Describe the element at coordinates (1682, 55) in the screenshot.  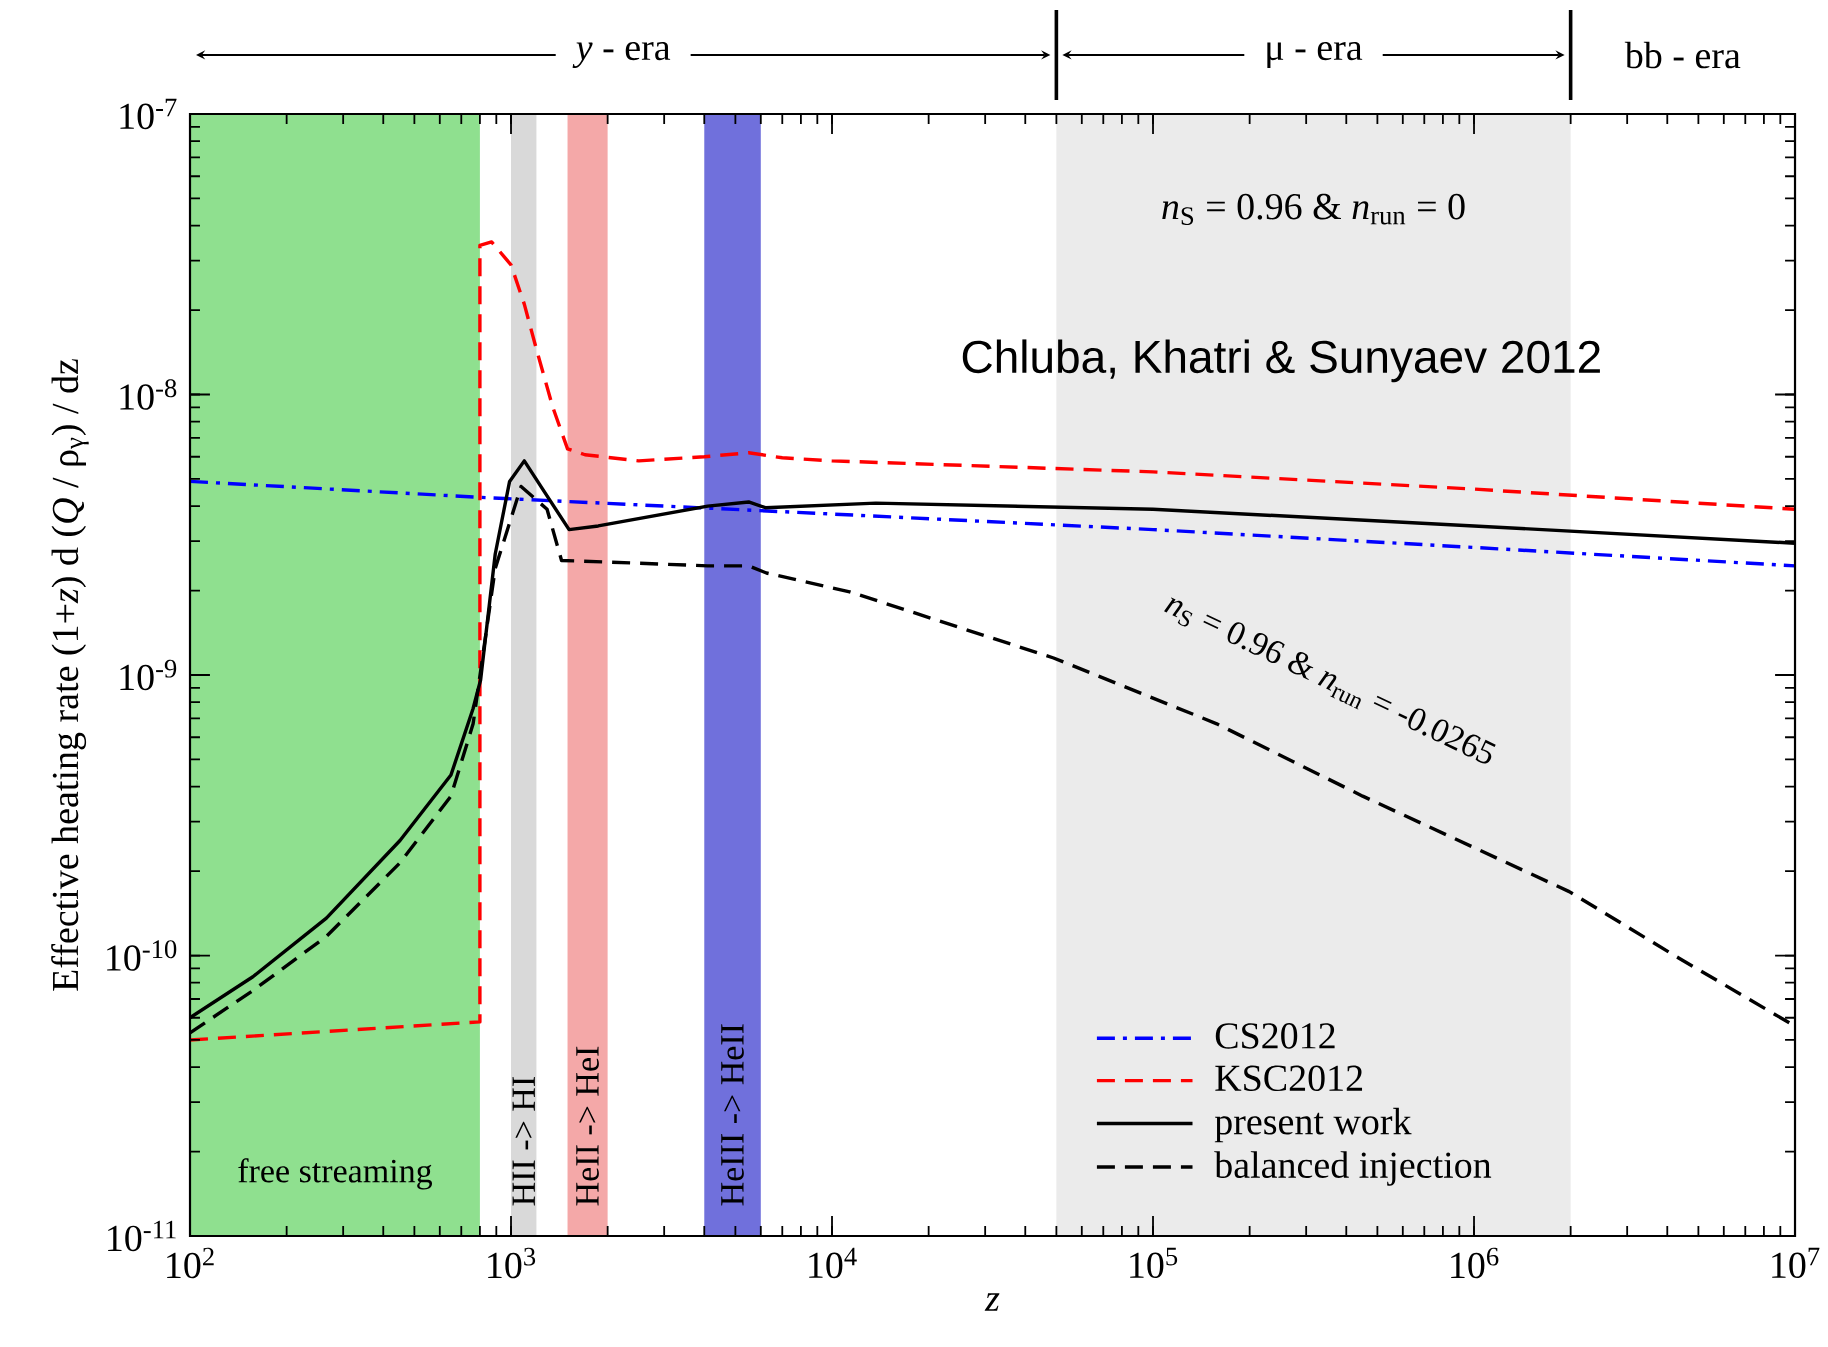
I see `text: bb - era` at that location.